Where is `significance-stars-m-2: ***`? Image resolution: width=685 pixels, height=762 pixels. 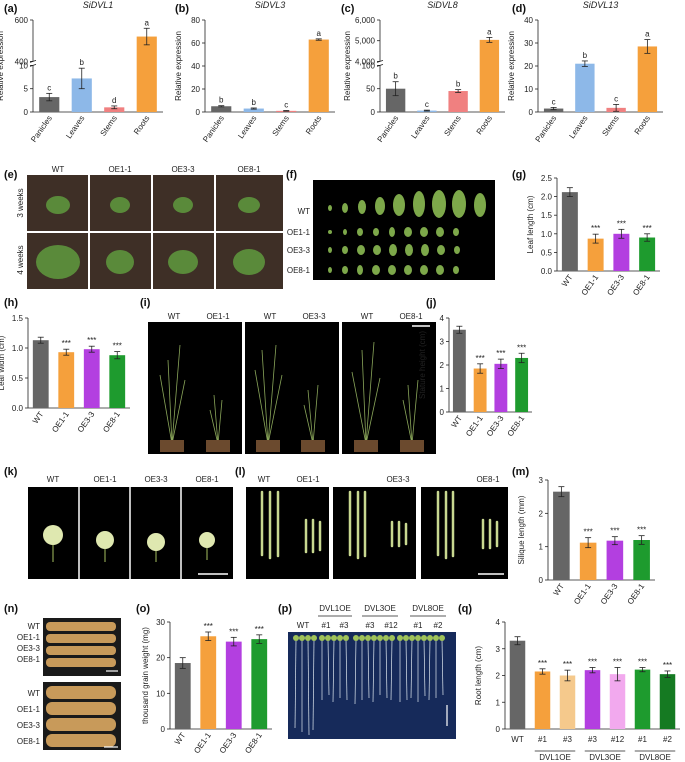
significance-stars-m-2: *** is located at coordinates (614, 531).